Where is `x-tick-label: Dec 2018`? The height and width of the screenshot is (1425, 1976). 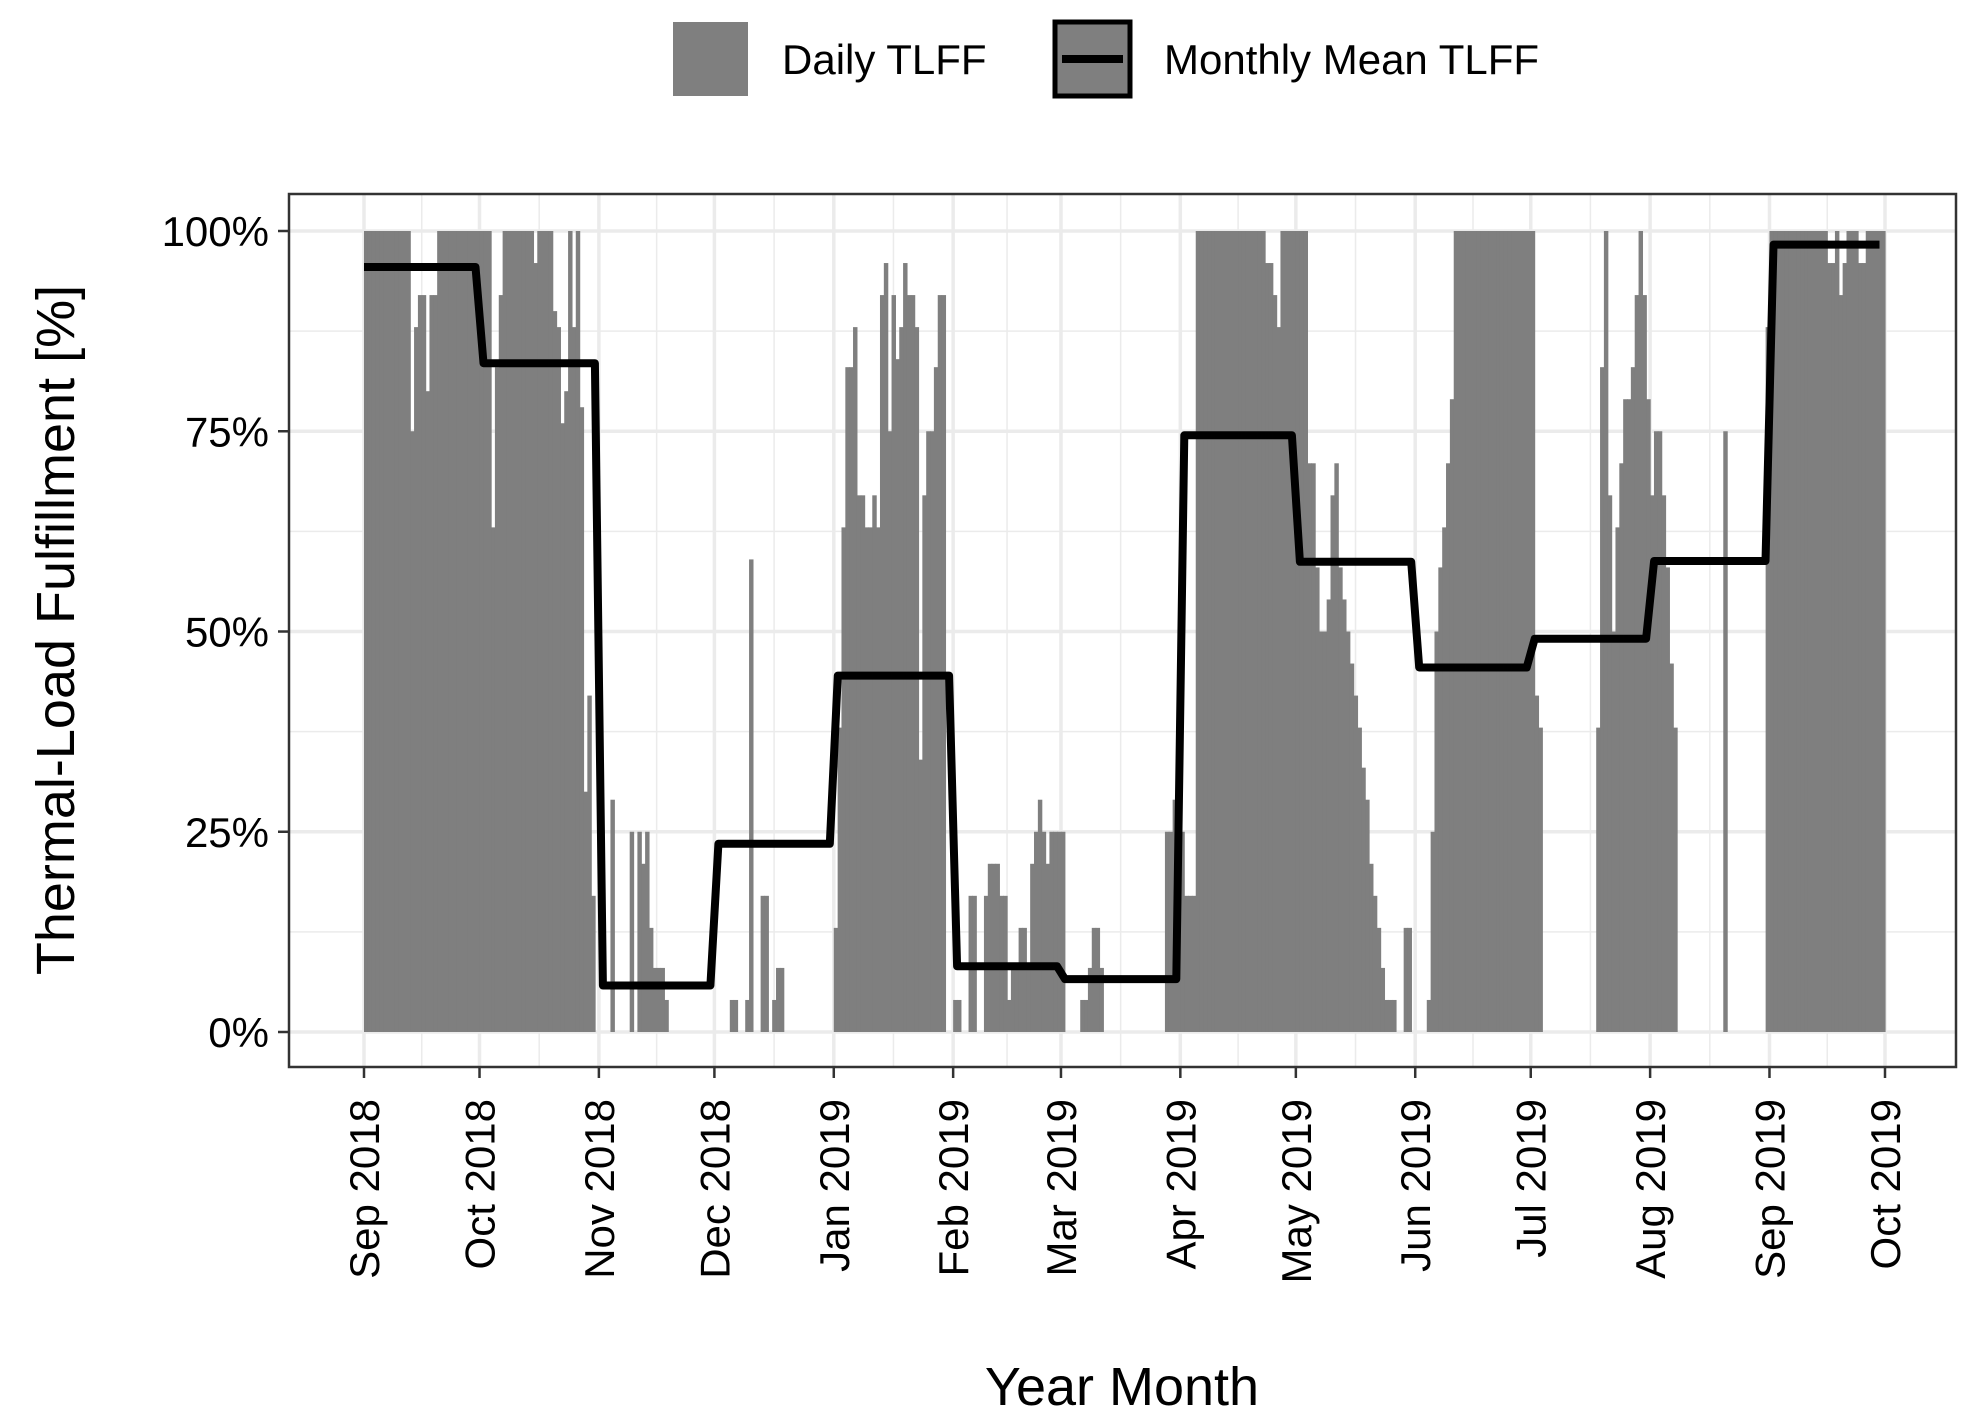
x-tick-label: Dec 2018 is located at coordinates (714, 1189).